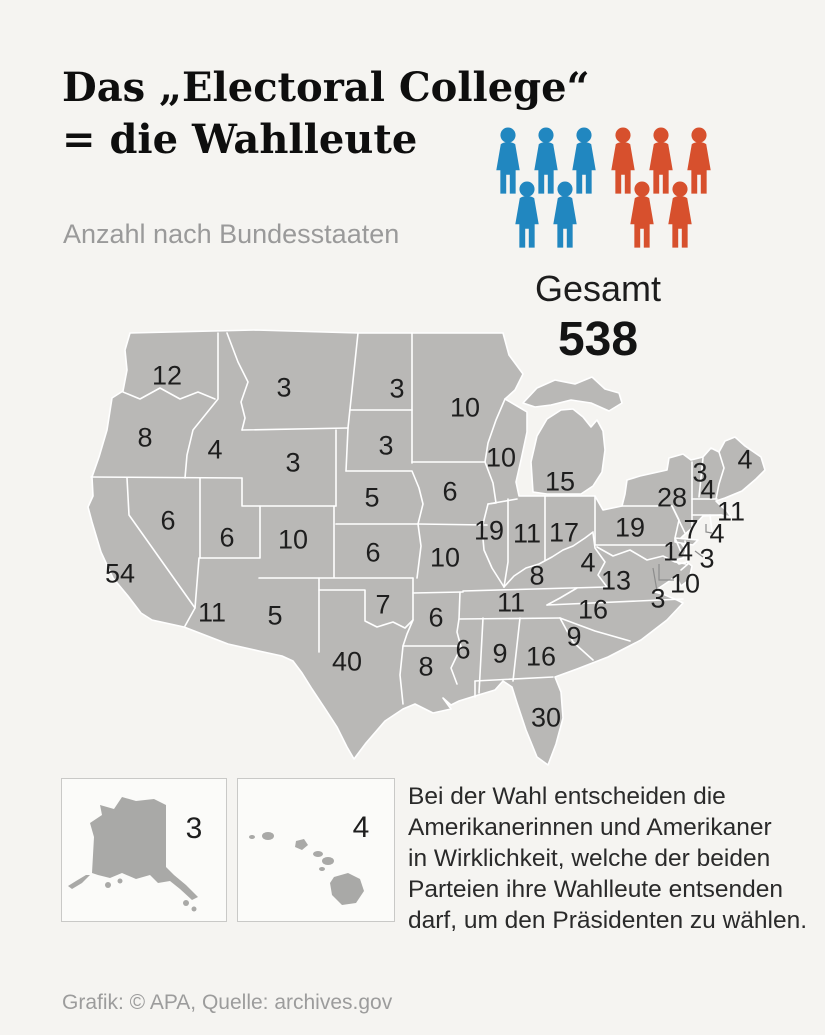 This screenshot has height=1035, width=825. Describe the element at coordinates (501, 457) in the screenshot. I see `state-value-wi: 10` at that location.